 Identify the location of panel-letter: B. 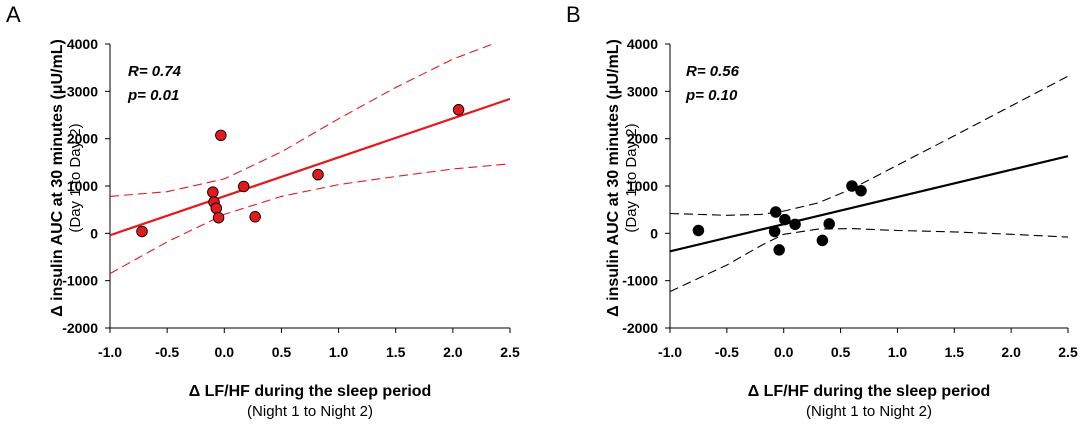
(573, 14).